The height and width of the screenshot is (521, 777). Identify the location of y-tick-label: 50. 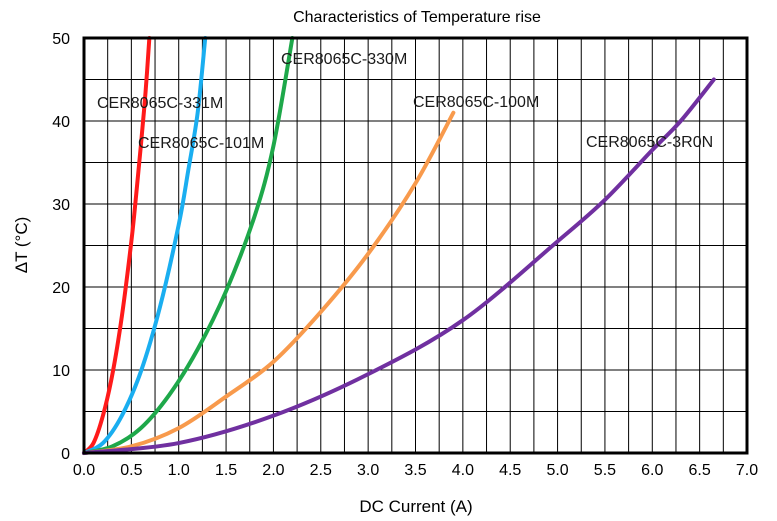
(61, 39).